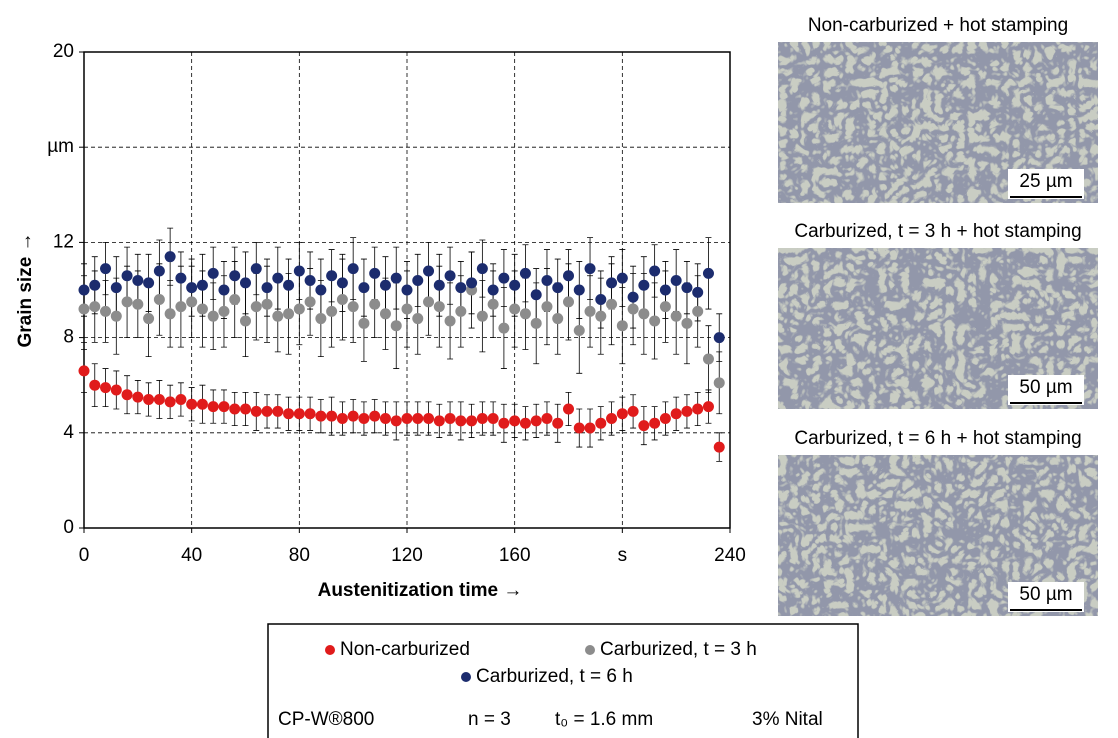  I want to click on y-tick-label: 12, so click(63, 241).